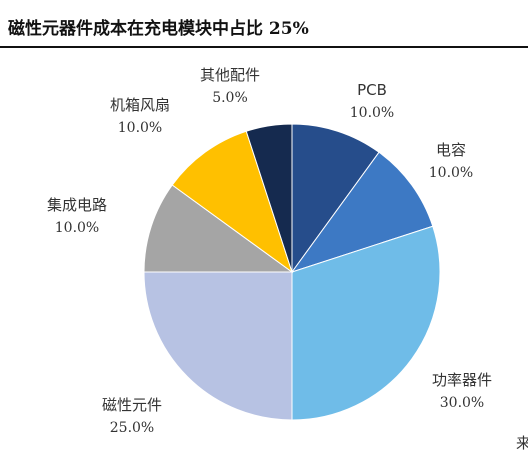 Image resolution: width=528 pixels, height=453 pixels. I want to click on slice-value-3: 25.0%, so click(132, 428).